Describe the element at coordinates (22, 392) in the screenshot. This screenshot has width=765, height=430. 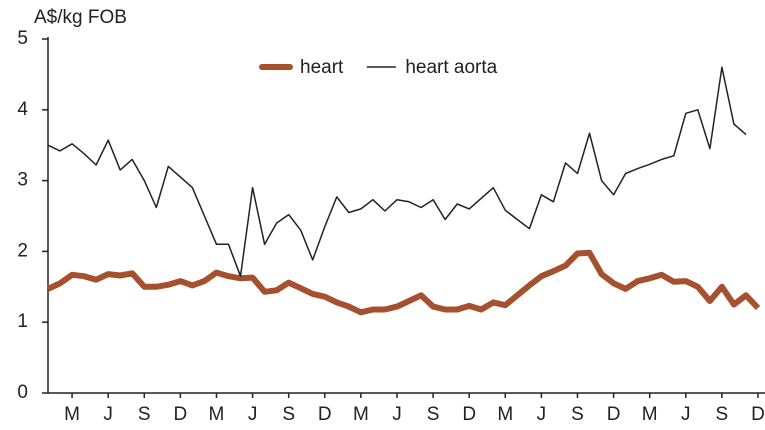
I see `y-tick-label: 0` at that location.